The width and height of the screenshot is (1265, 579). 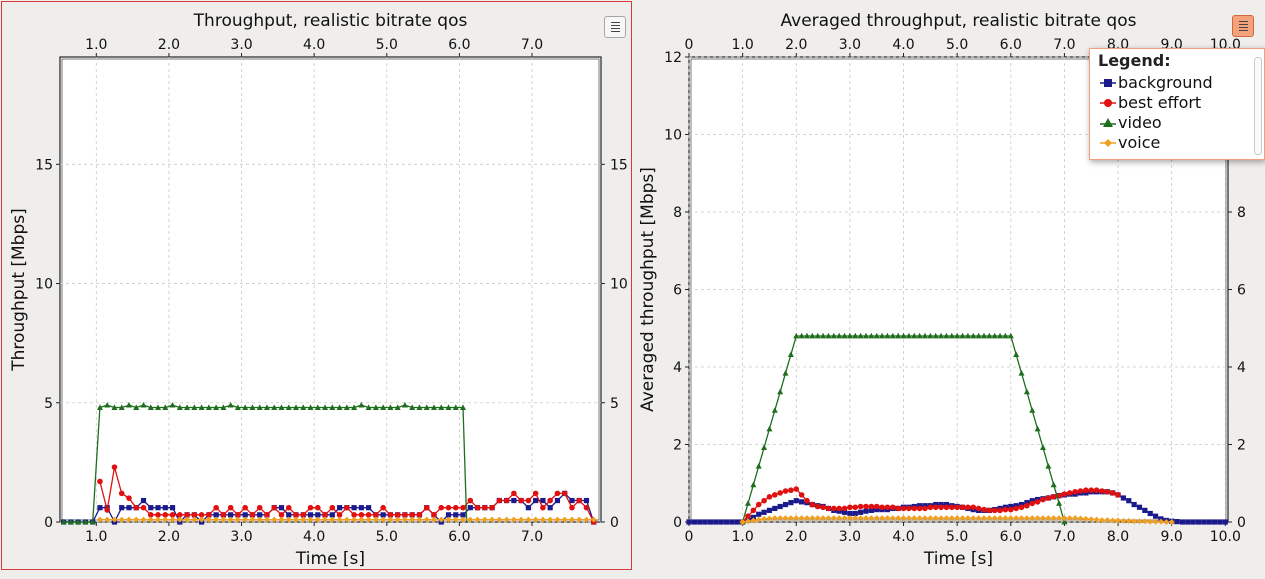 What do you see at coordinates (1241, 291) in the screenshot?
I see `y-tick-label-right: 6` at bounding box center [1241, 291].